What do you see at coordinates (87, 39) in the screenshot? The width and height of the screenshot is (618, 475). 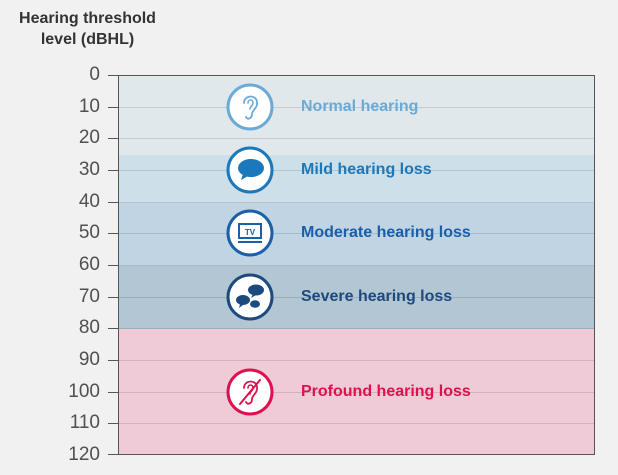 I see `y-axis-title-line2: level (dBHL)` at bounding box center [87, 39].